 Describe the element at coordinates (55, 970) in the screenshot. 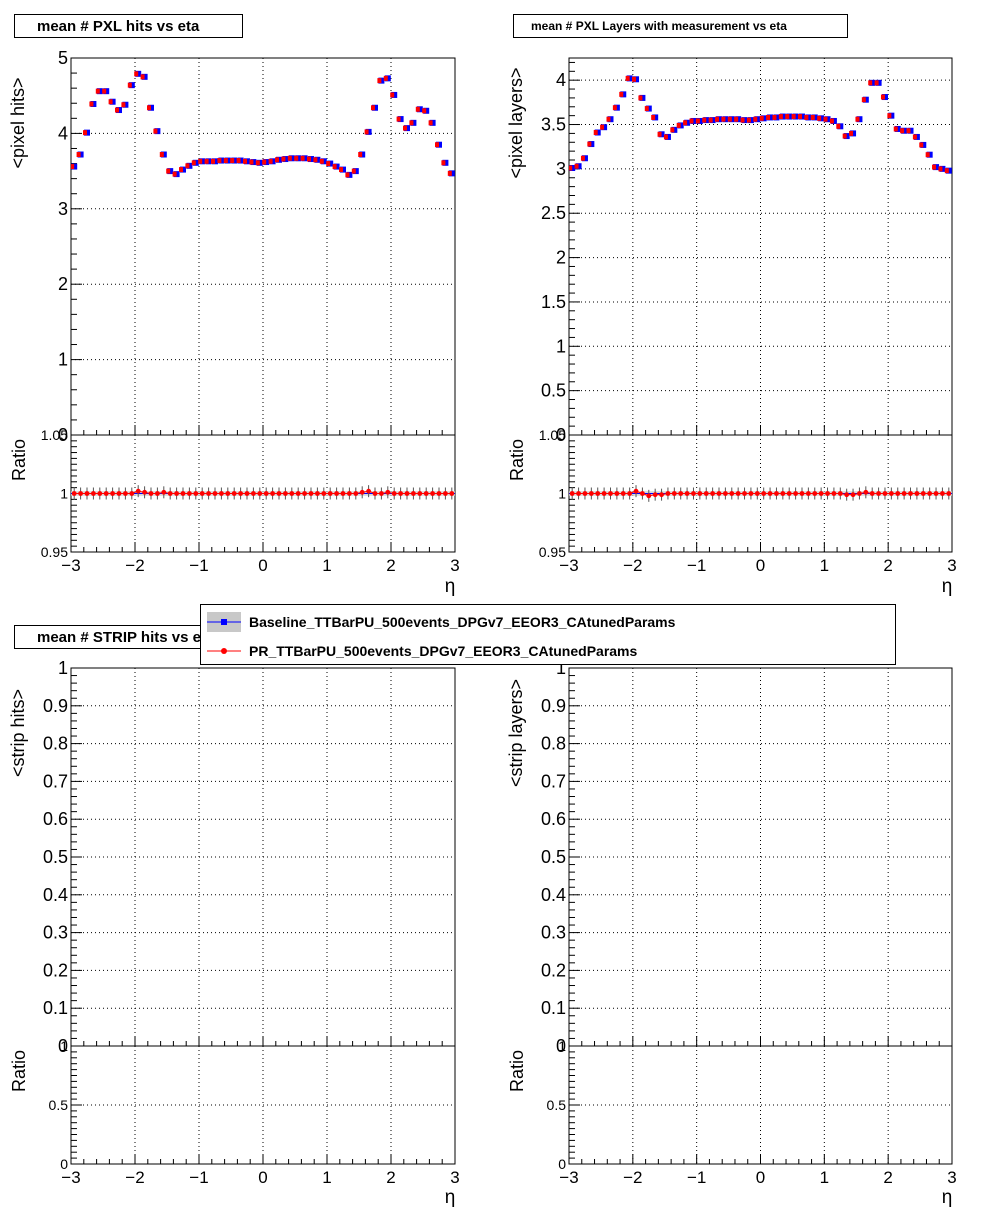

I see `main-y-tick-label: 0.2` at that location.